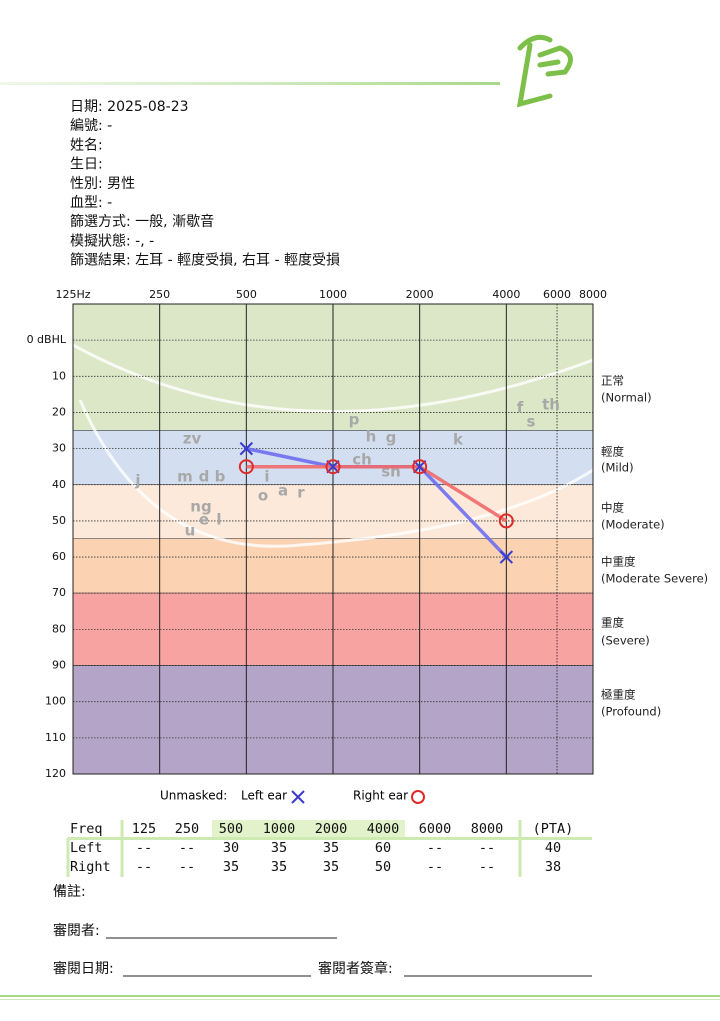  Describe the element at coordinates (383, 848) in the screenshot. I see `table-cell: 60` at that location.